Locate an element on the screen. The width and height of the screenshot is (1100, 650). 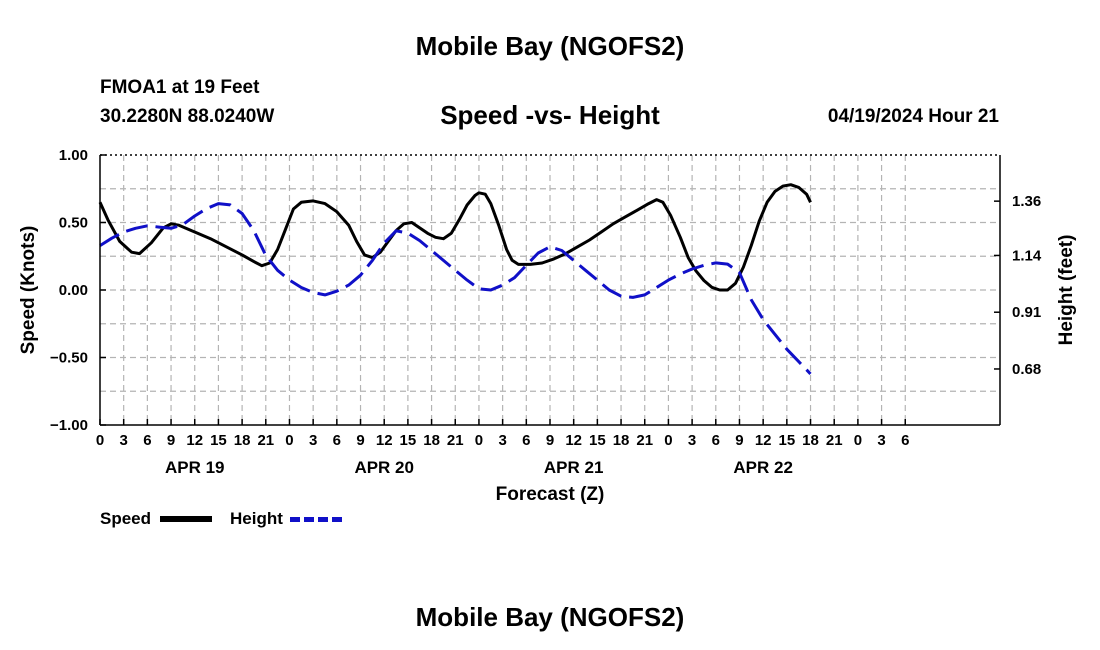
y-axis-label-right: Height (feet) is located at coordinates (1066, 290).